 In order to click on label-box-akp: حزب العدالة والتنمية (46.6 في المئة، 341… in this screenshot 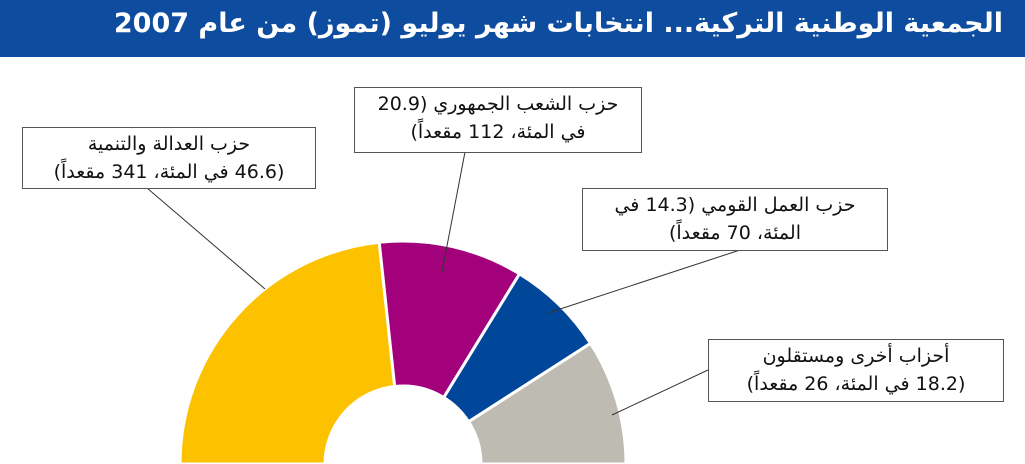, I will do `click(169, 158)`.